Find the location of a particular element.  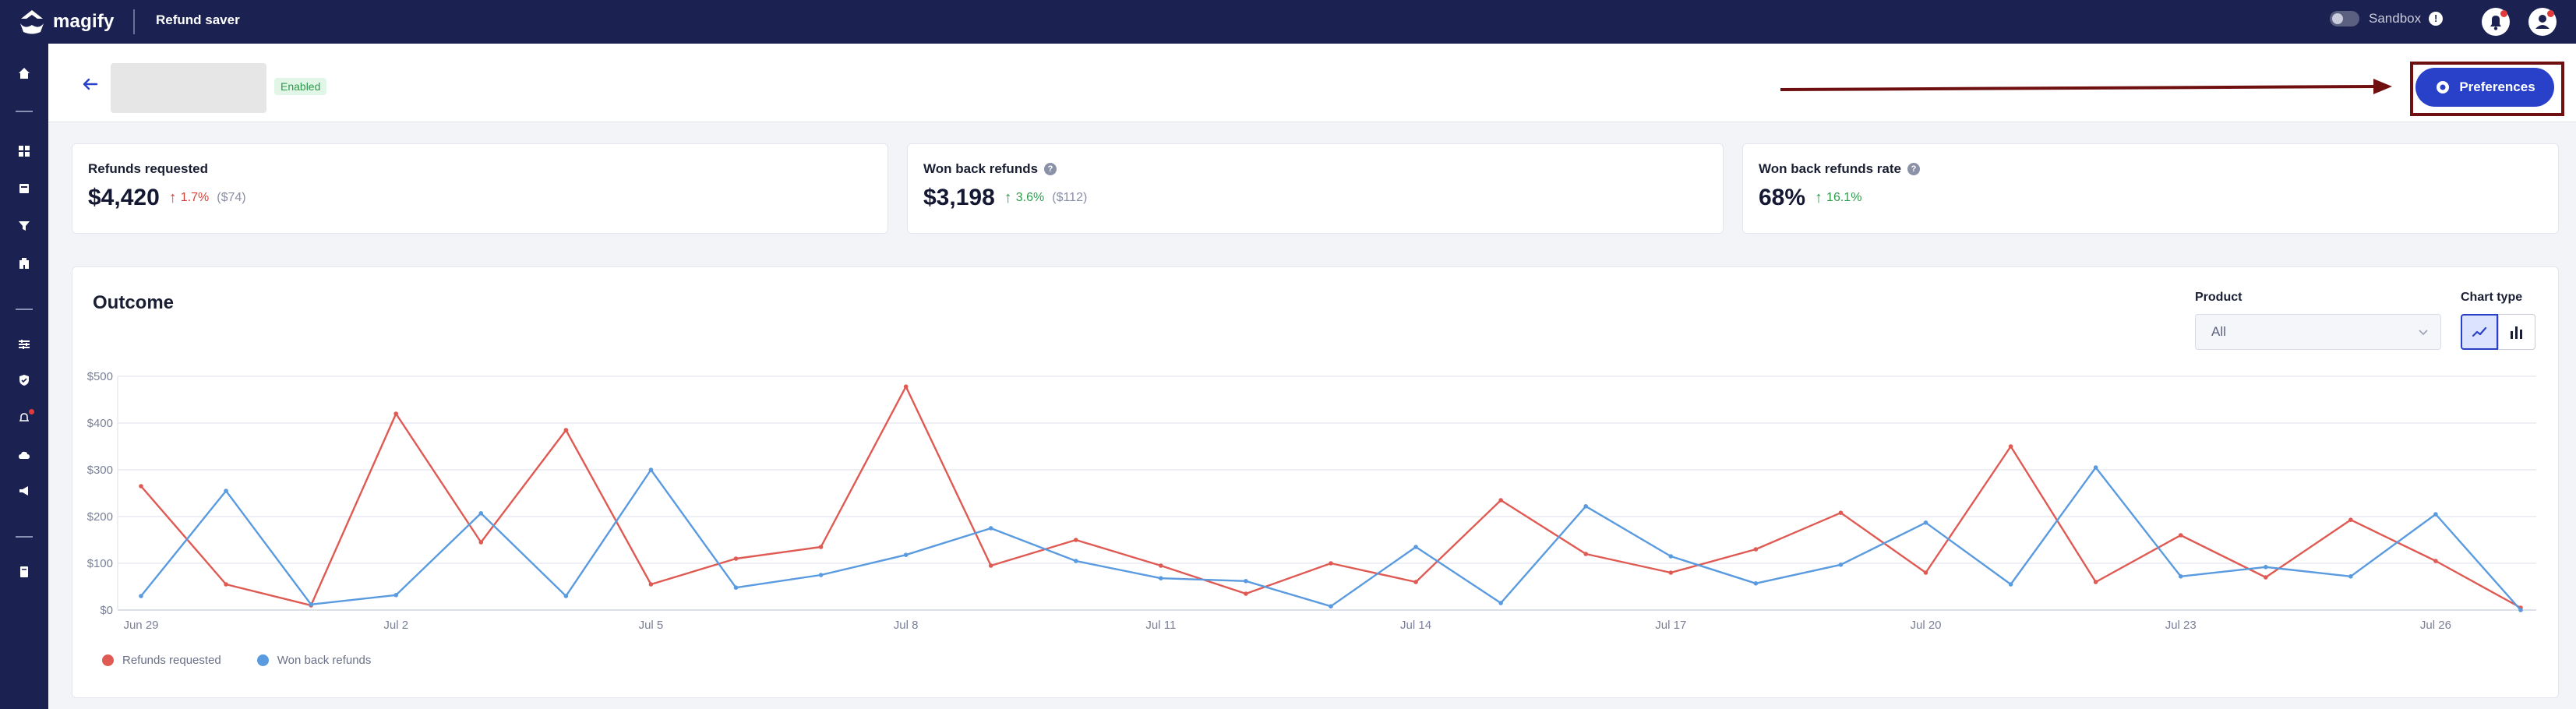

brand-name: magify is located at coordinates (84, 21).